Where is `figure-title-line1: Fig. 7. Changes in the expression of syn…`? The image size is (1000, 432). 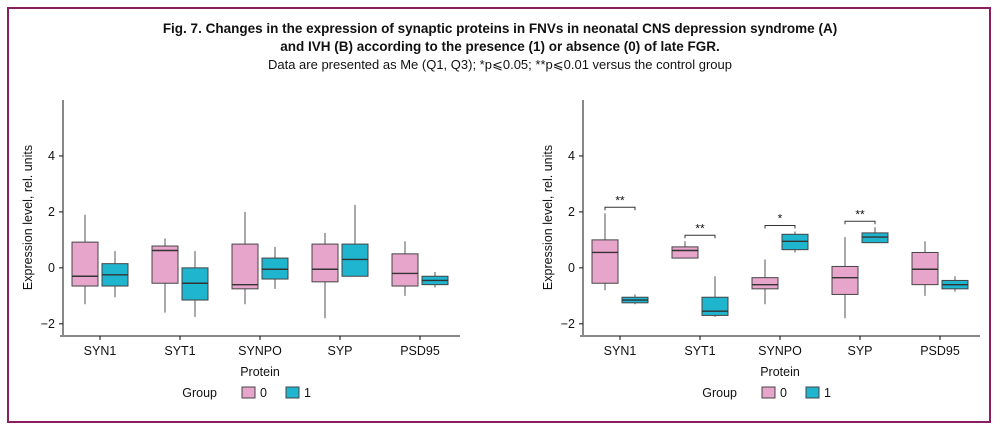
figure-title-line1: Fig. 7. Changes in the expression of syn… is located at coordinates (500, 28).